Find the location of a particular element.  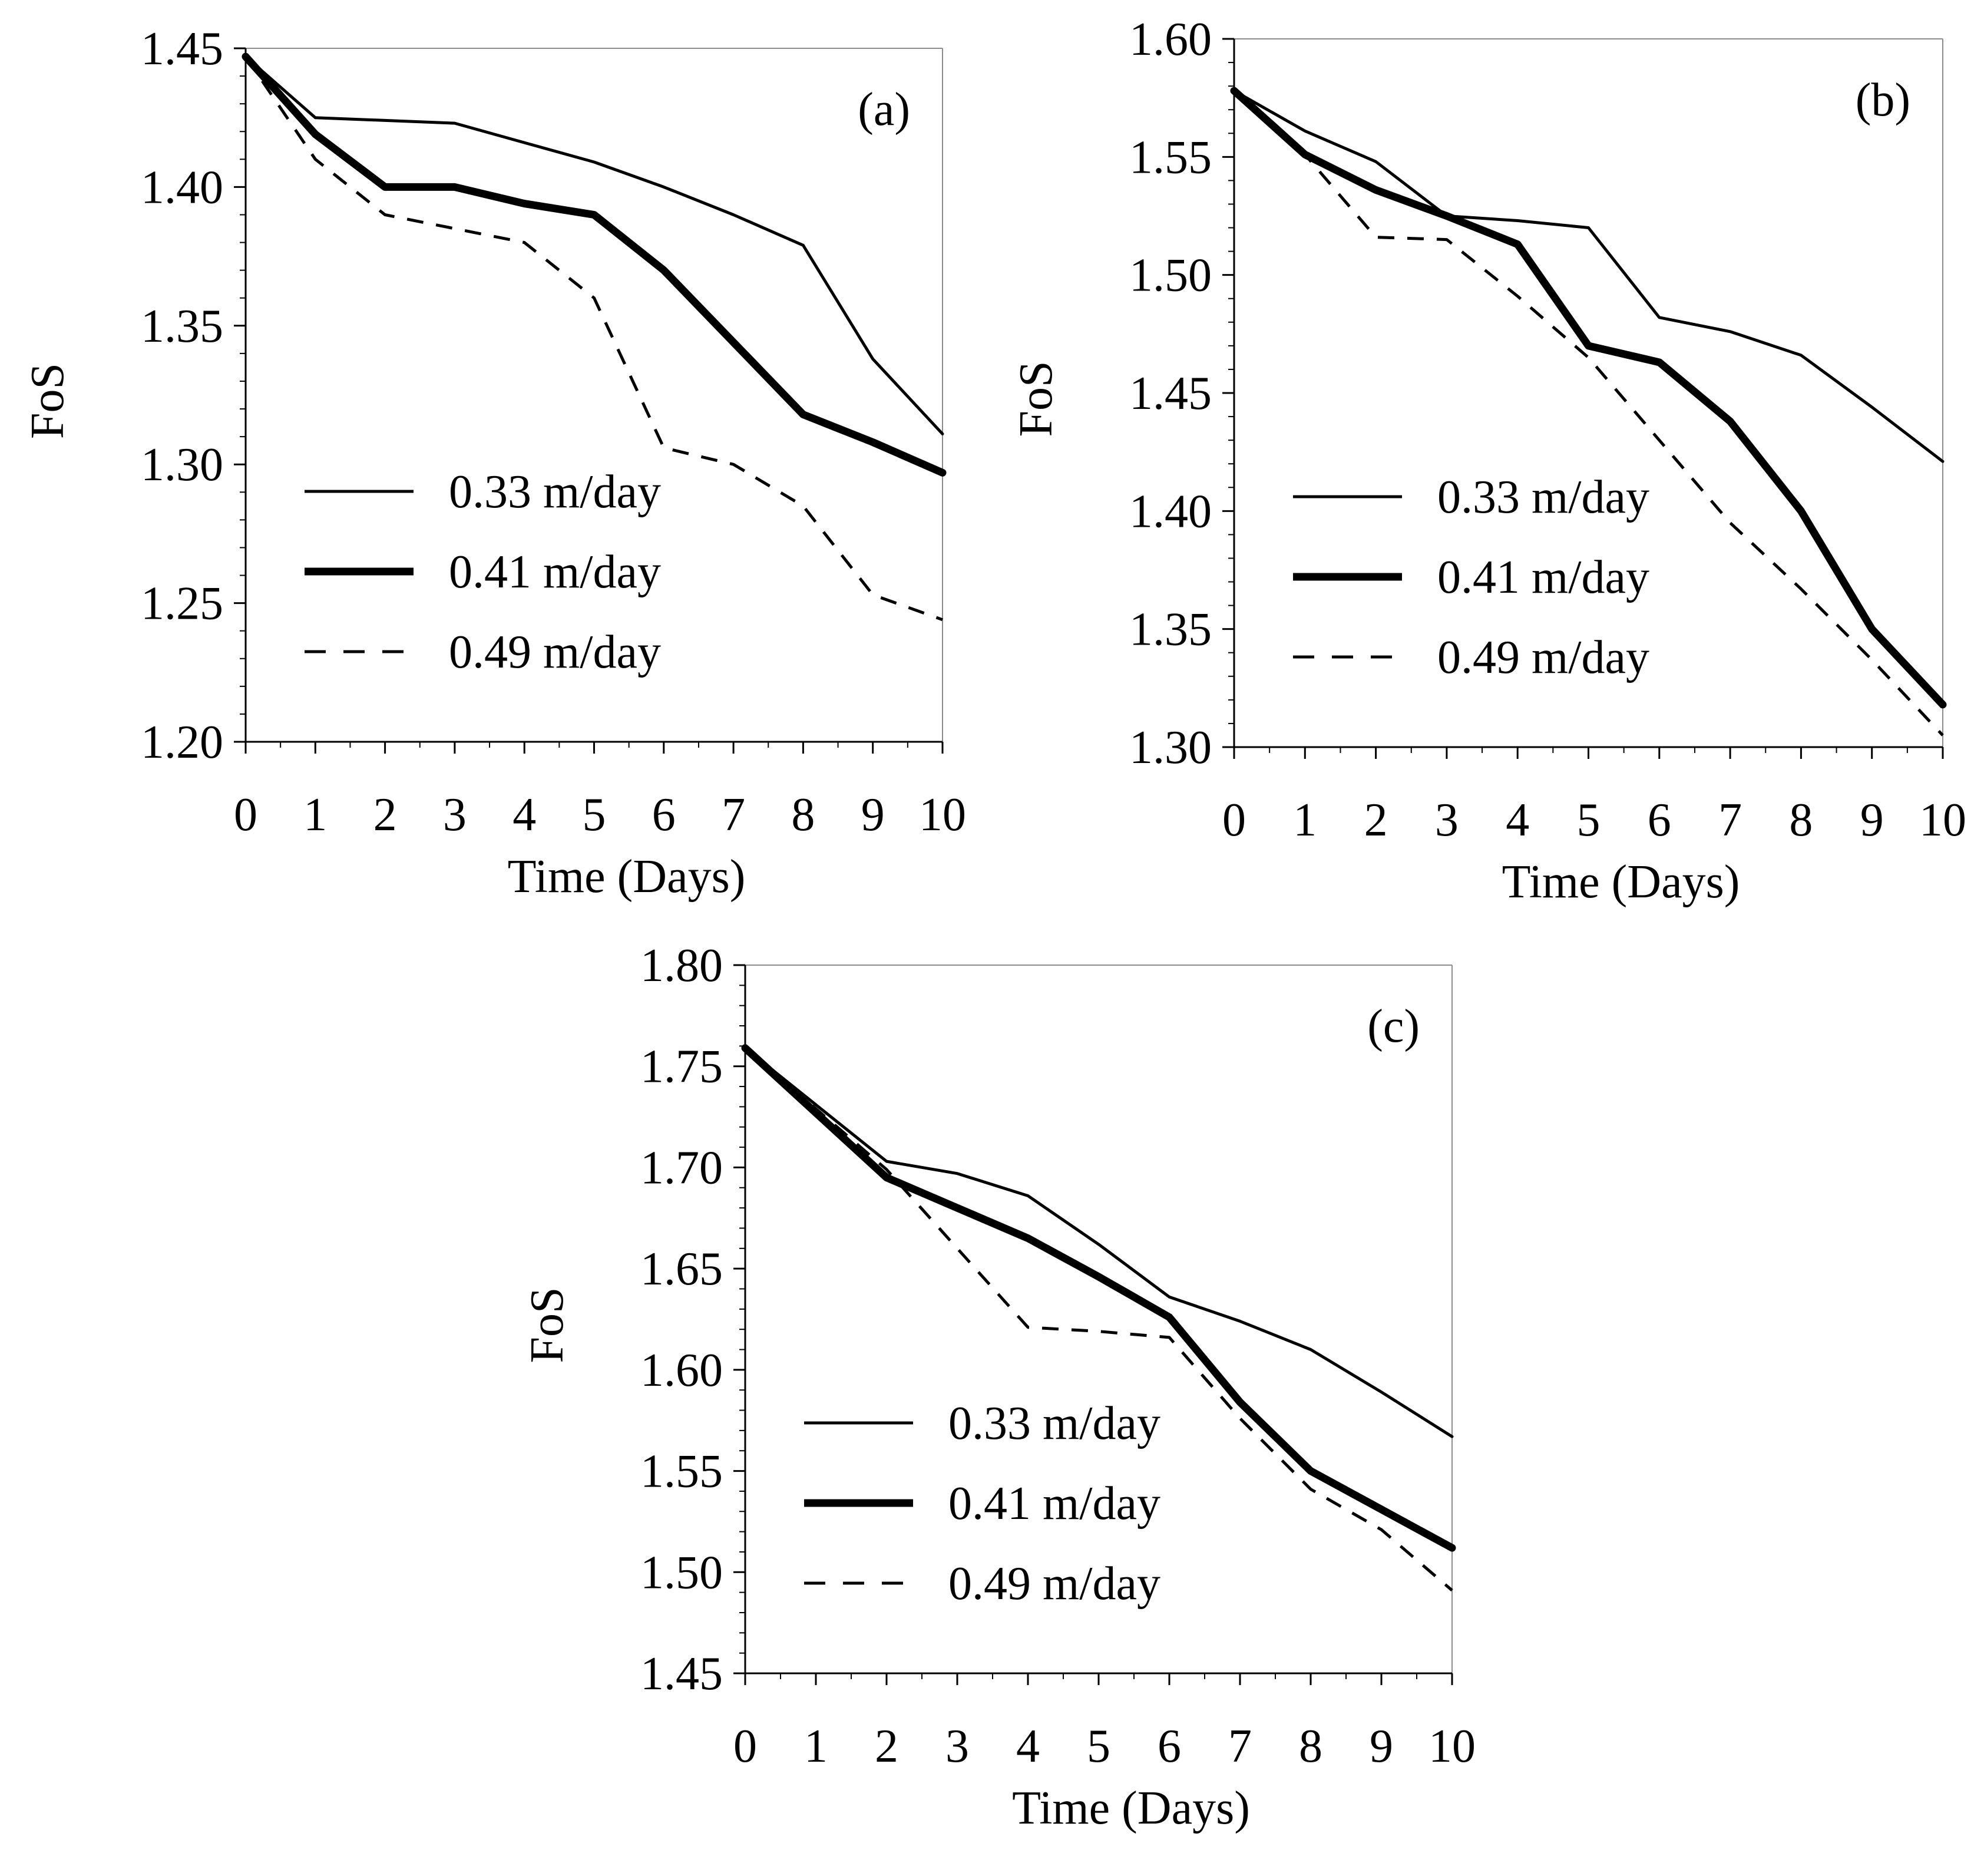

y-tick-label: 1.65 is located at coordinates (681, 1269).